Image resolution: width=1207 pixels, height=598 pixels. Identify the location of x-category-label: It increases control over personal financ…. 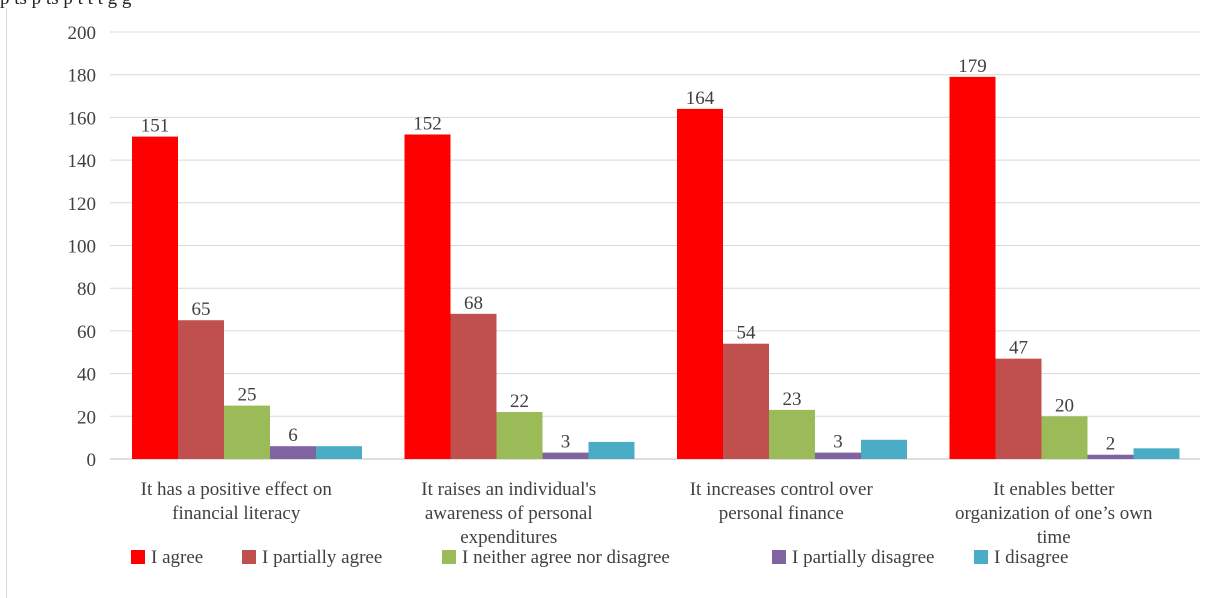
(782, 501).